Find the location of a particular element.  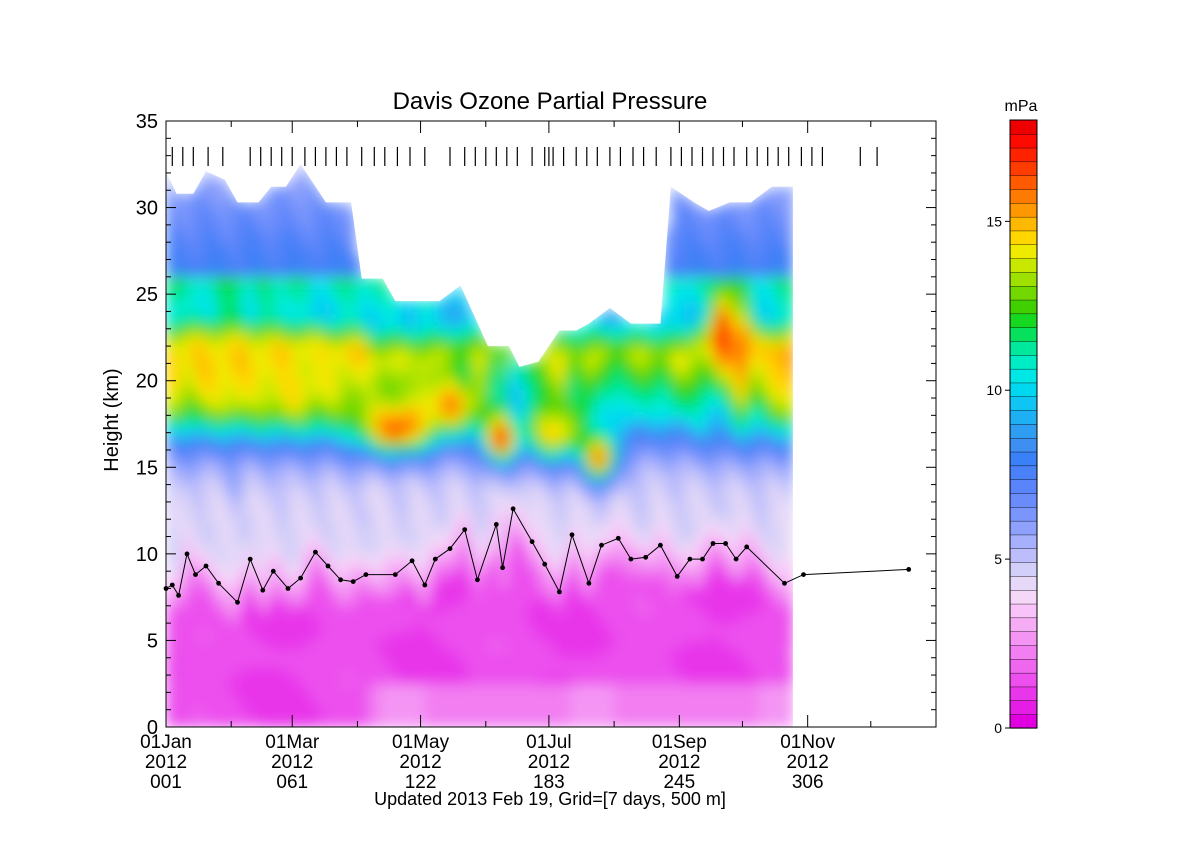

x-tick-doy: 001 is located at coordinates (166, 782).